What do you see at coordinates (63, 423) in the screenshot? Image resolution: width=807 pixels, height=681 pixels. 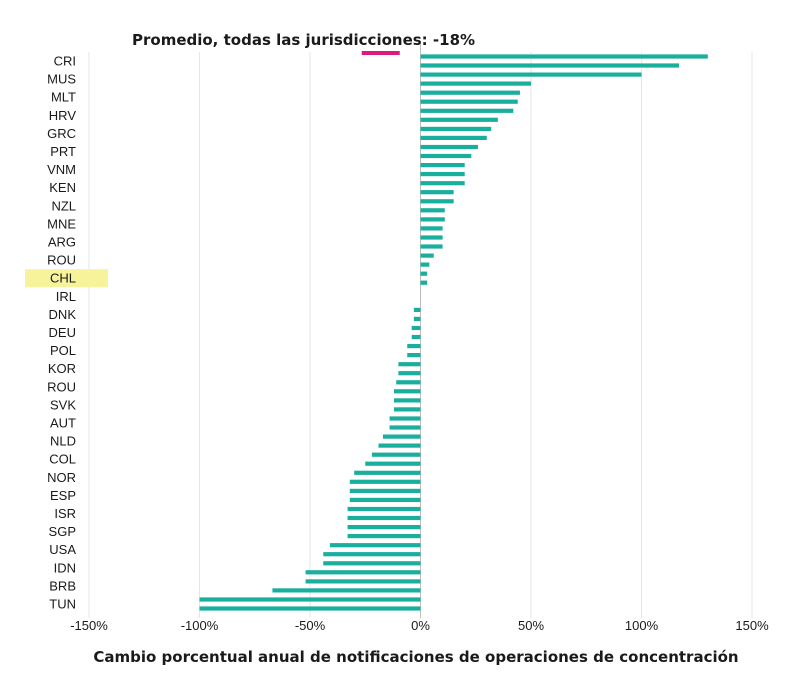 I see `category-label: AUT` at bounding box center [63, 423].